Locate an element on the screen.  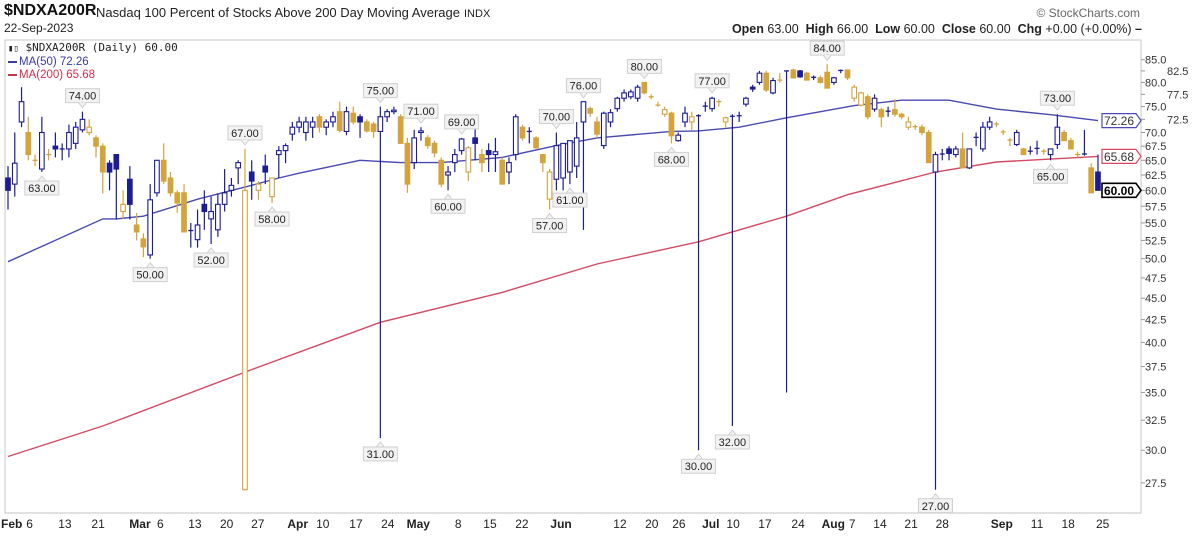
price-annotation: 61.00 is located at coordinates (570, 197).